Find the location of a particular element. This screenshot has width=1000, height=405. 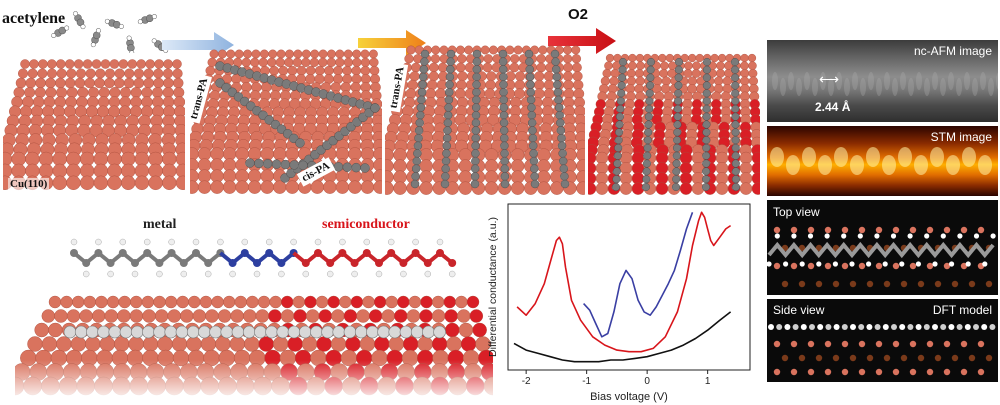

x-tick-label: -2 is located at coordinates (526, 381).